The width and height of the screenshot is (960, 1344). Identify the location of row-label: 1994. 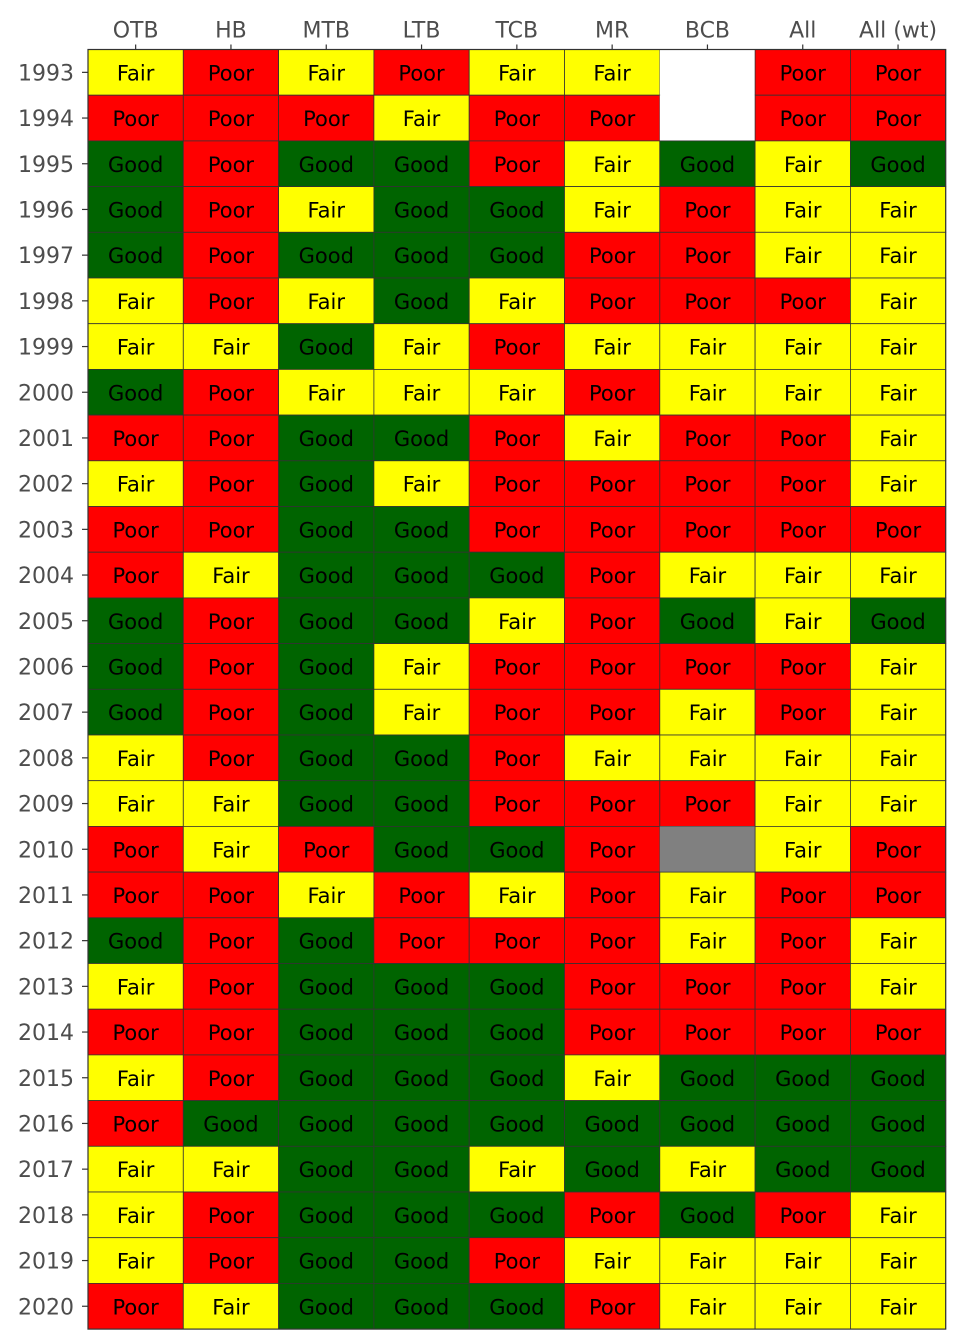
(46, 119).